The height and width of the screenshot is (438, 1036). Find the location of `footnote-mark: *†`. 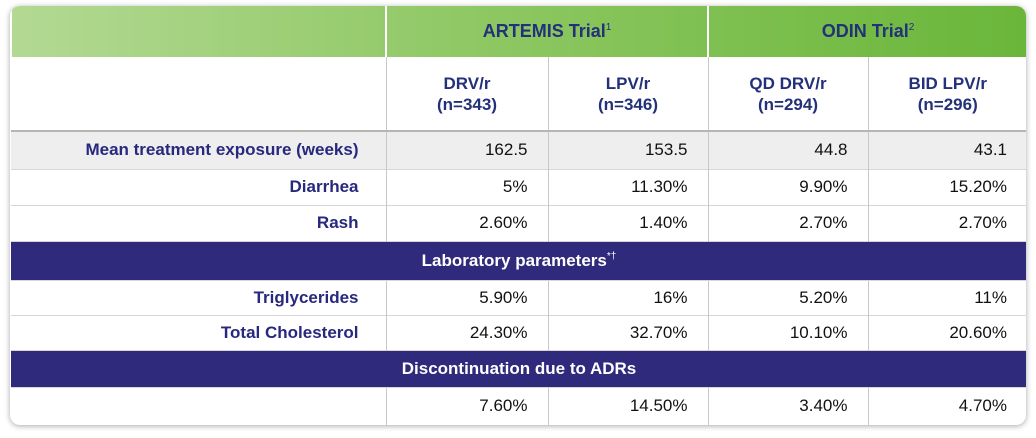

footnote-mark: *† is located at coordinates (611, 256).